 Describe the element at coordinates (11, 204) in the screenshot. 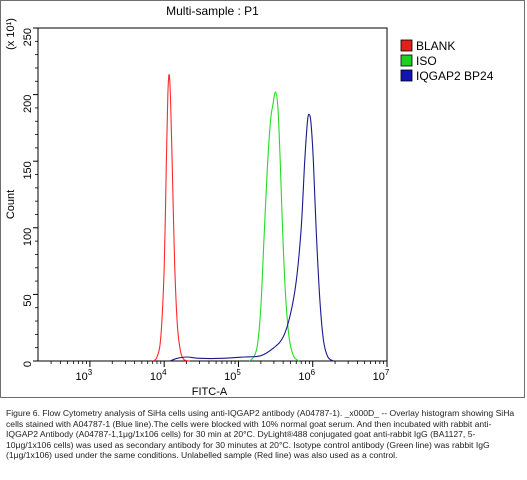

I see `y-axis-label: Count` at that location.